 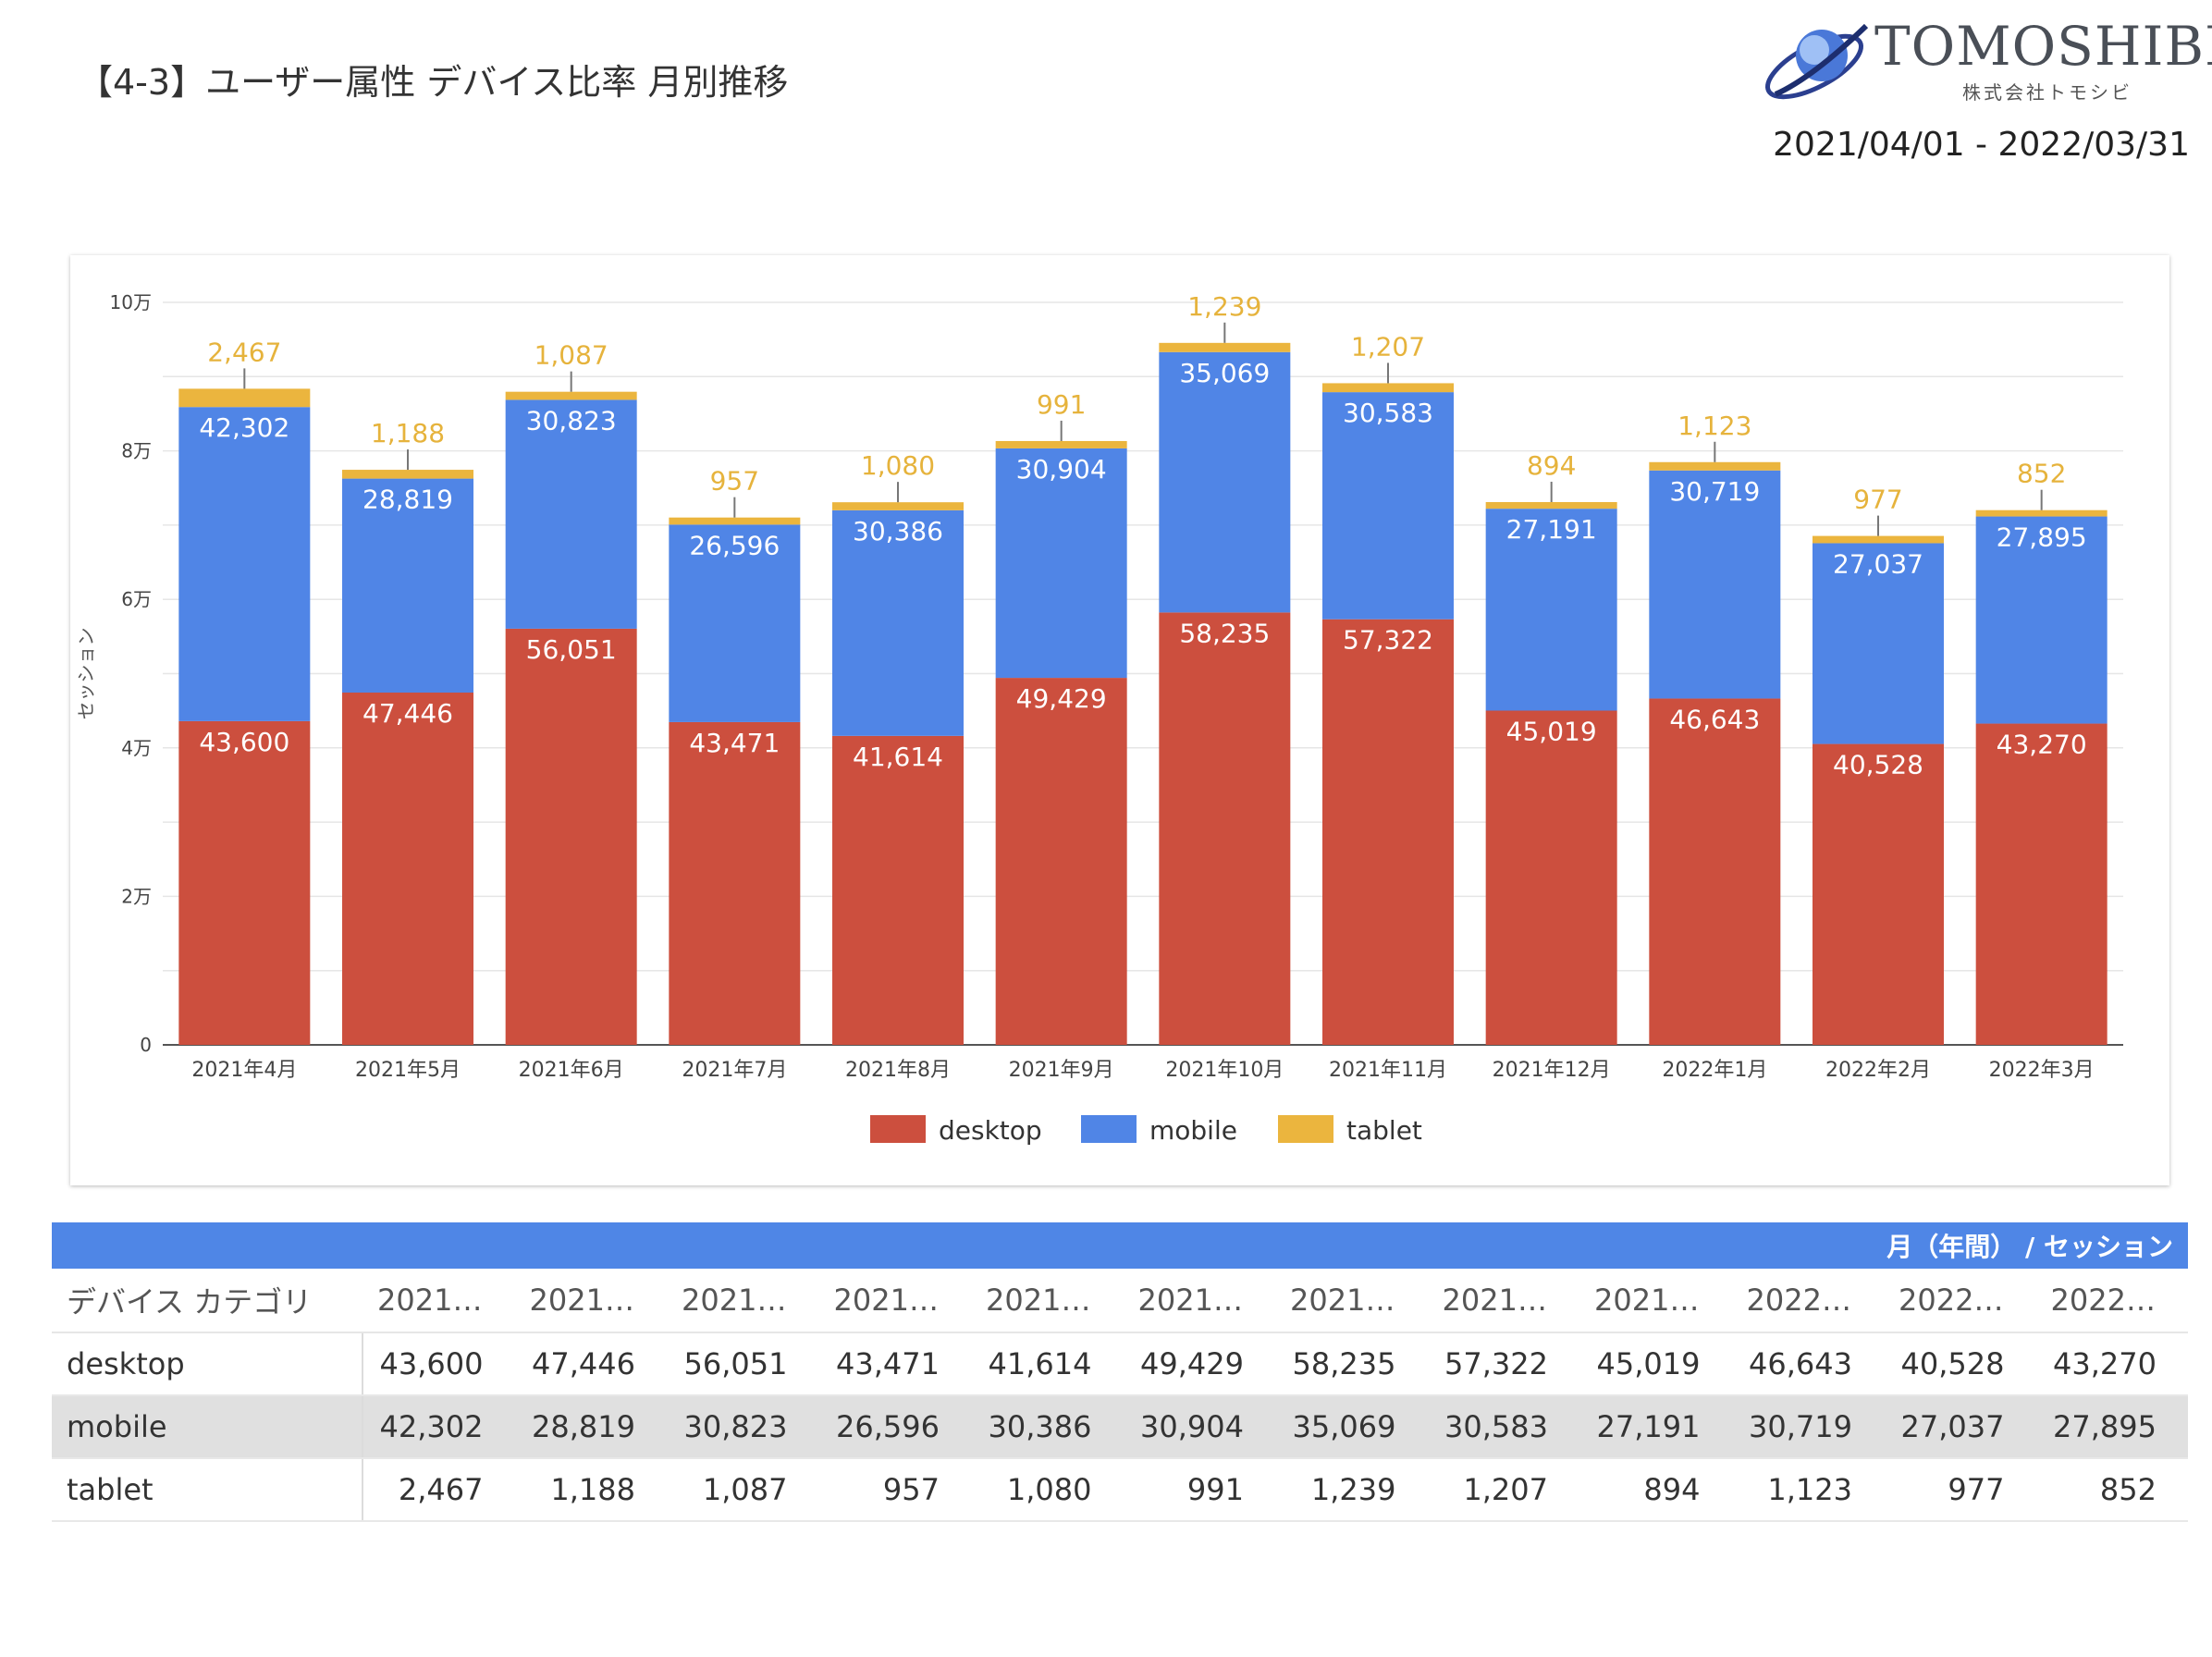 I want to click on dimension-header: デバイス カテゴリ, so click(x=208, y=1301).